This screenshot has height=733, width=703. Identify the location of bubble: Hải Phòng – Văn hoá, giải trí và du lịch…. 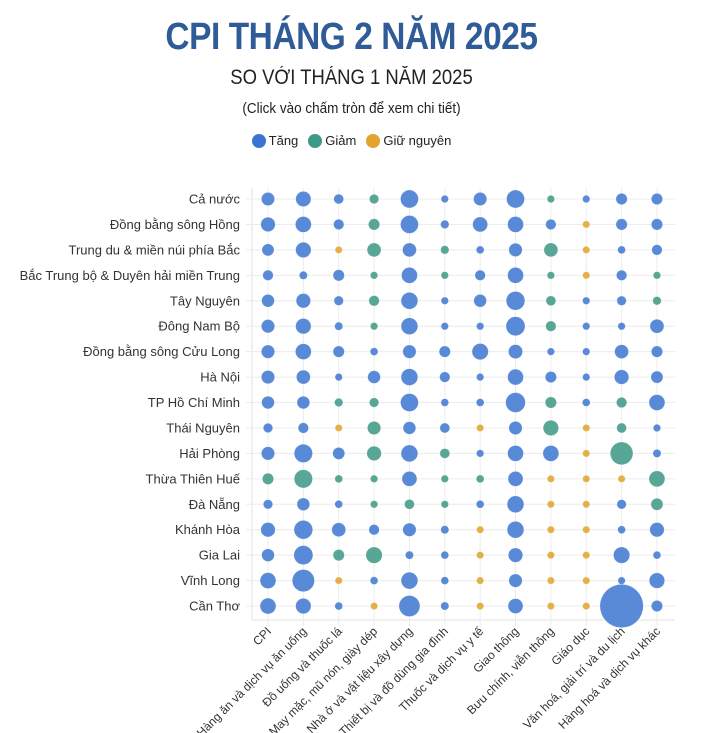
(621, 453).